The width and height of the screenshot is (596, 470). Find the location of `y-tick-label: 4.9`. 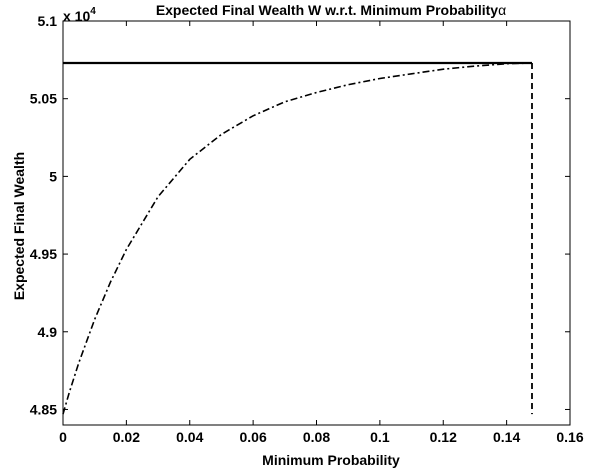

y-tick-label: 4.9 is located at coordinates (48, 332).